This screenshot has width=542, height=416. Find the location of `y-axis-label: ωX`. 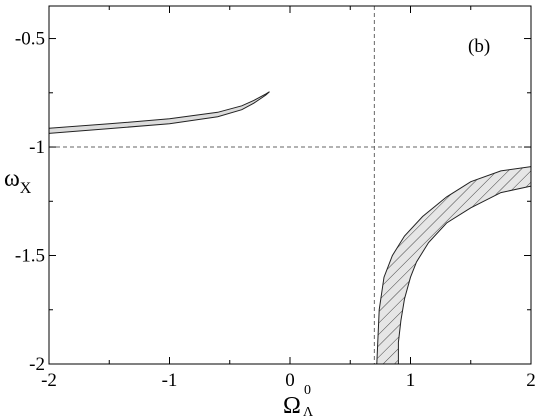

y-axis-label: ωX is located at coordinates (18, 181).